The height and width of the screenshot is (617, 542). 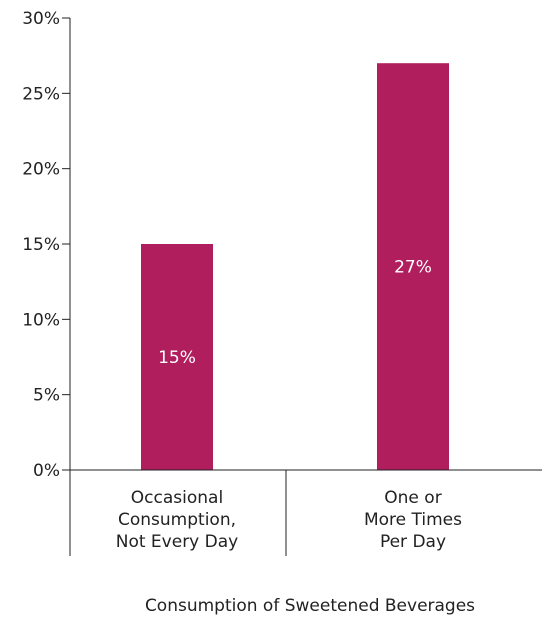 I want to click on bar-data-label: 15%, so click(x=177, y=358).